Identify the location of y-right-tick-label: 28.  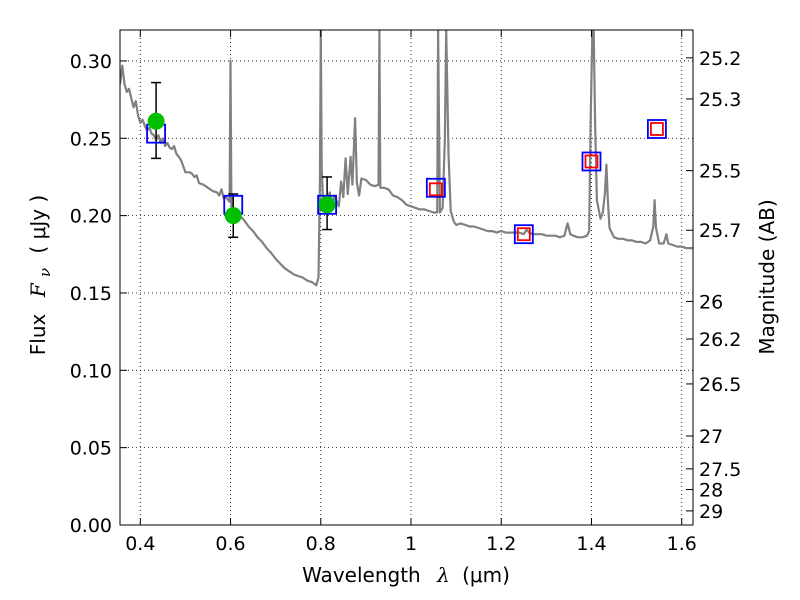
(711, 491).